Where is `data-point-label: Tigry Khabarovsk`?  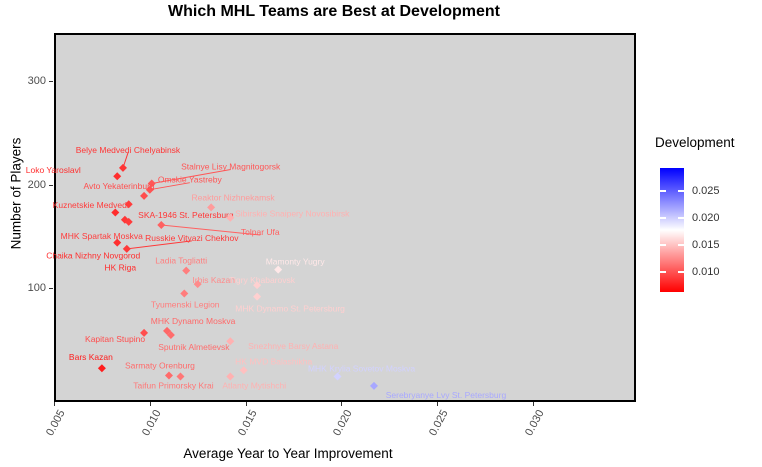 data-point-label: Tigry Khabarovsk is located at coordinates (262, 280).